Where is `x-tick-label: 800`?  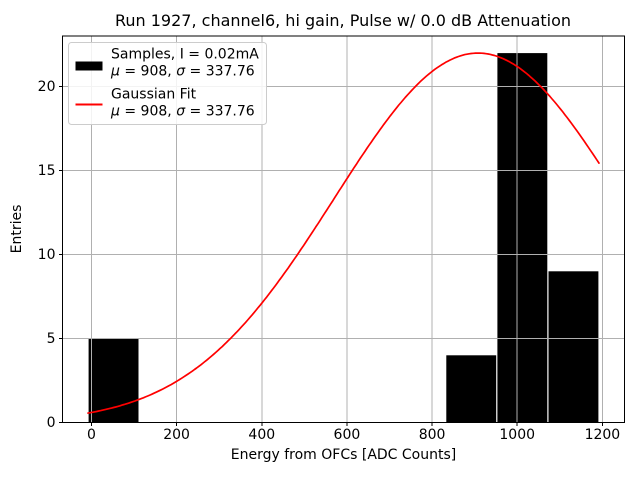 x-tick-label: 800 is located at coordinates (432, 435).